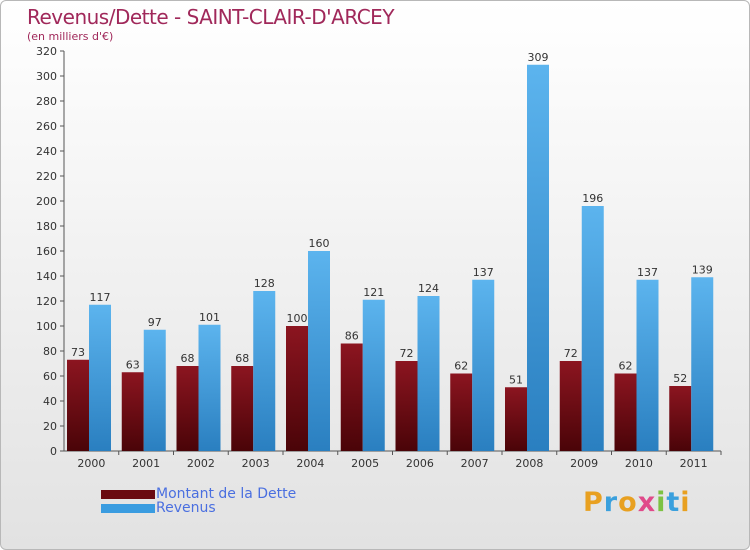 This screenshot has width=750, height=550. What do you see at coordinates (538, 57) in the screenshot?
I see `data-label-revenus: 309` at bounding box center [538, 57].